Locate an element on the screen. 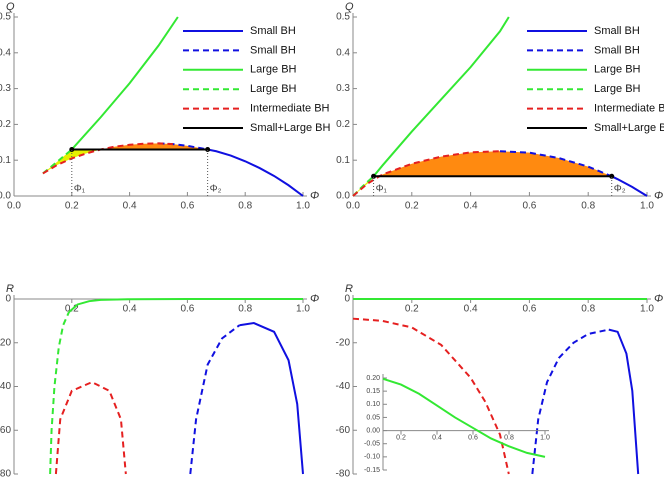  y-tick-label: -0.05 is located at coordinates (372, 444).